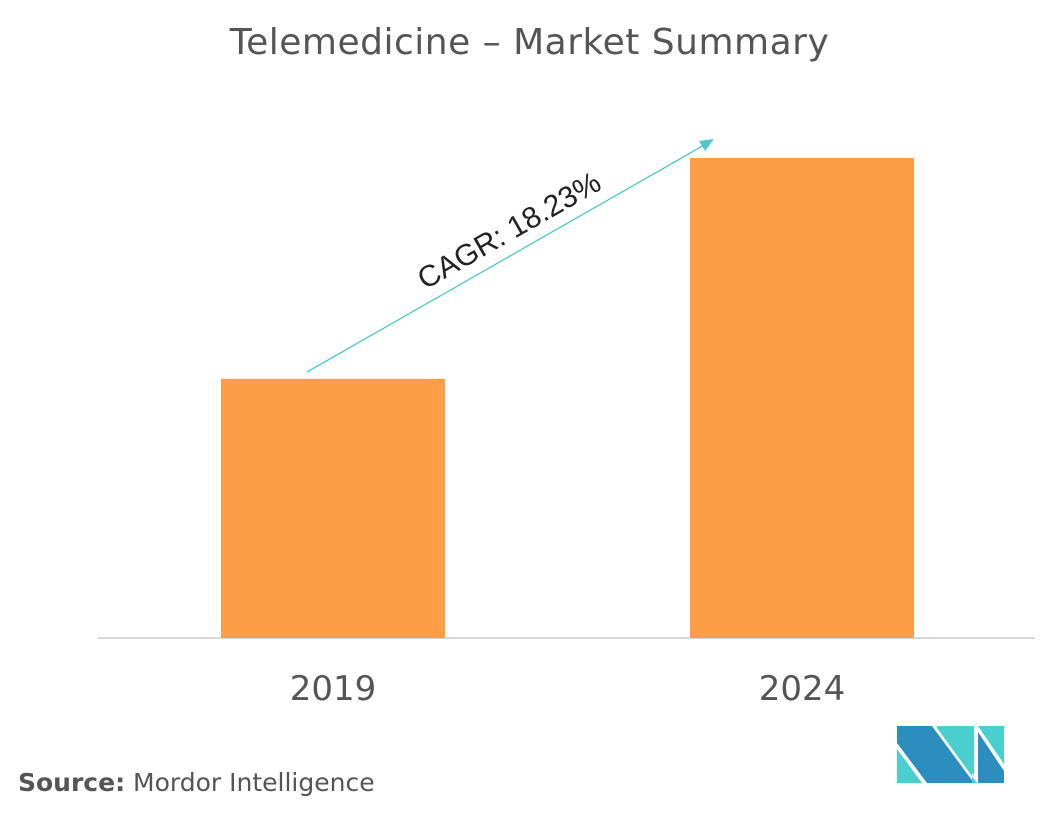 Image resolution: width=1059 pixels, height=820 pixels. What do you see at coordinates (333, 508) in the screenshot?
I see `bar-2019` at bounding box center [333, 508].